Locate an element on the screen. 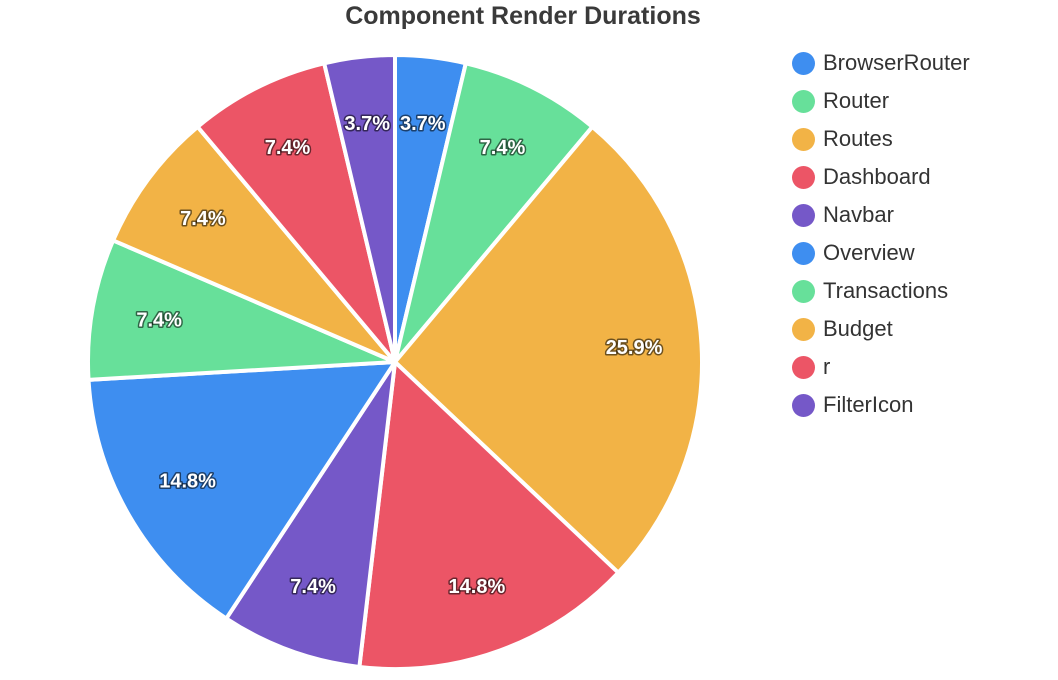 The image size is (1058, 680). slice-percent-label-r: 7.4% is located at coordinates (288, 148).